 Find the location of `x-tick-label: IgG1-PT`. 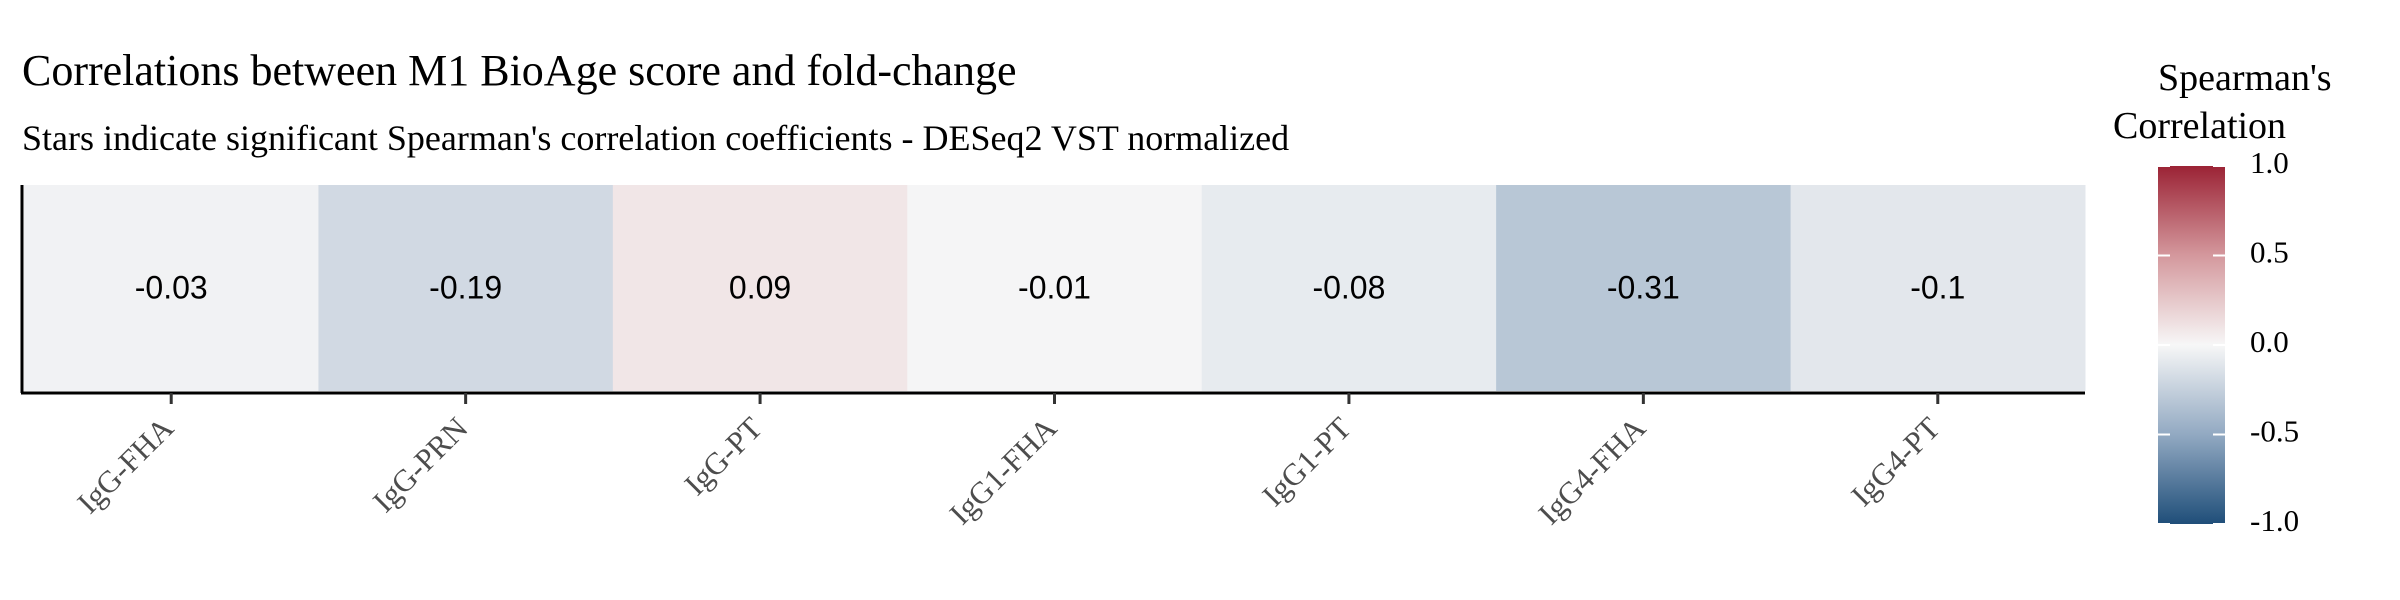

x-tick-label: IgG1-PT is located at coordinates (1306, 461).